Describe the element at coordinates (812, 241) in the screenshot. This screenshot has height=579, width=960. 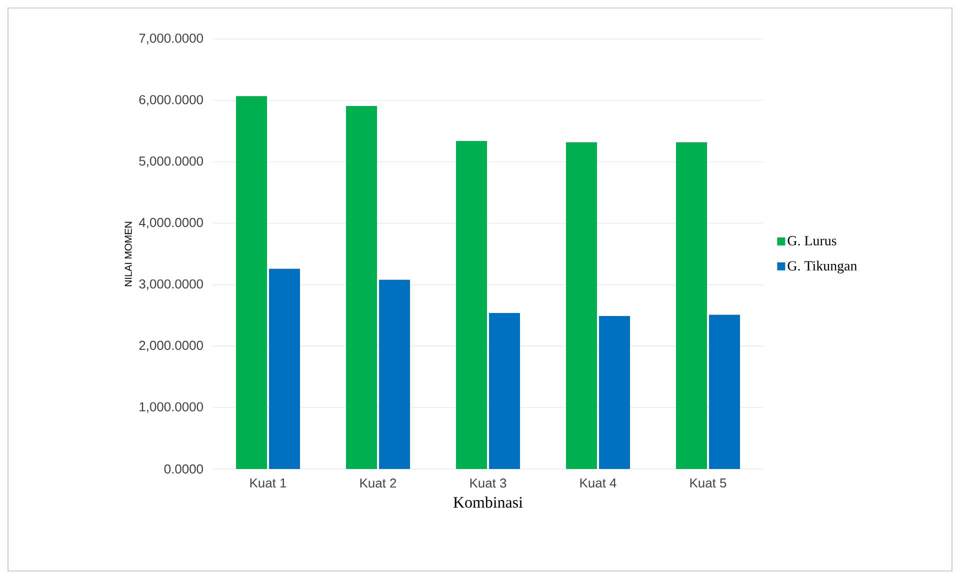
I see `legend-label: G. Lurus` at that location.